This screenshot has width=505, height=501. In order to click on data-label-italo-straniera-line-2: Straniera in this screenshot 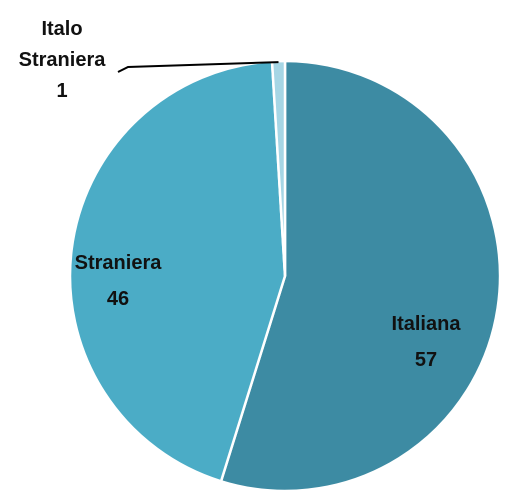, I will do `click(63, 60)`.